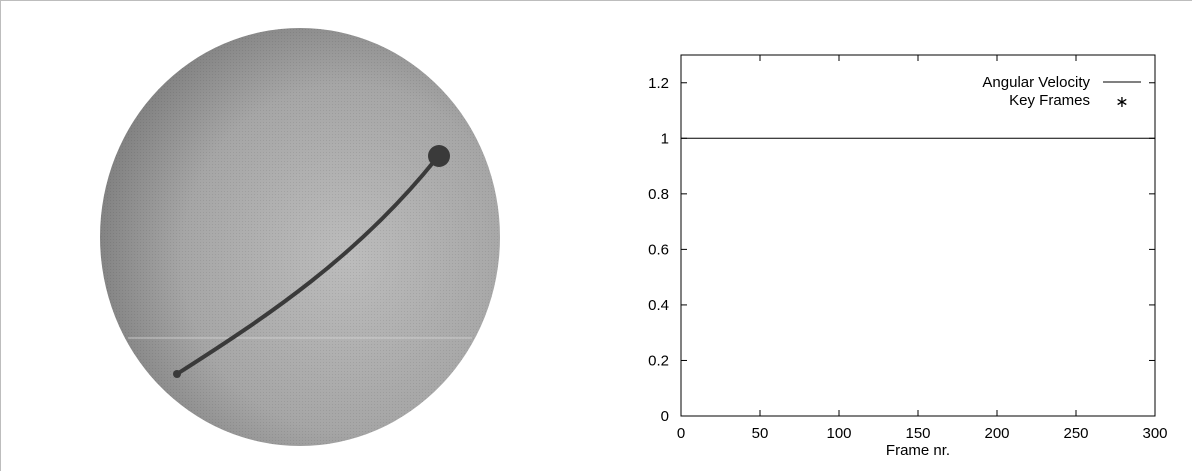 This screenshot has height=476, width=1192. Describe the element at coordinates (1075, 433) in the screenshot. I see `x-tick-label: 250` at that location.